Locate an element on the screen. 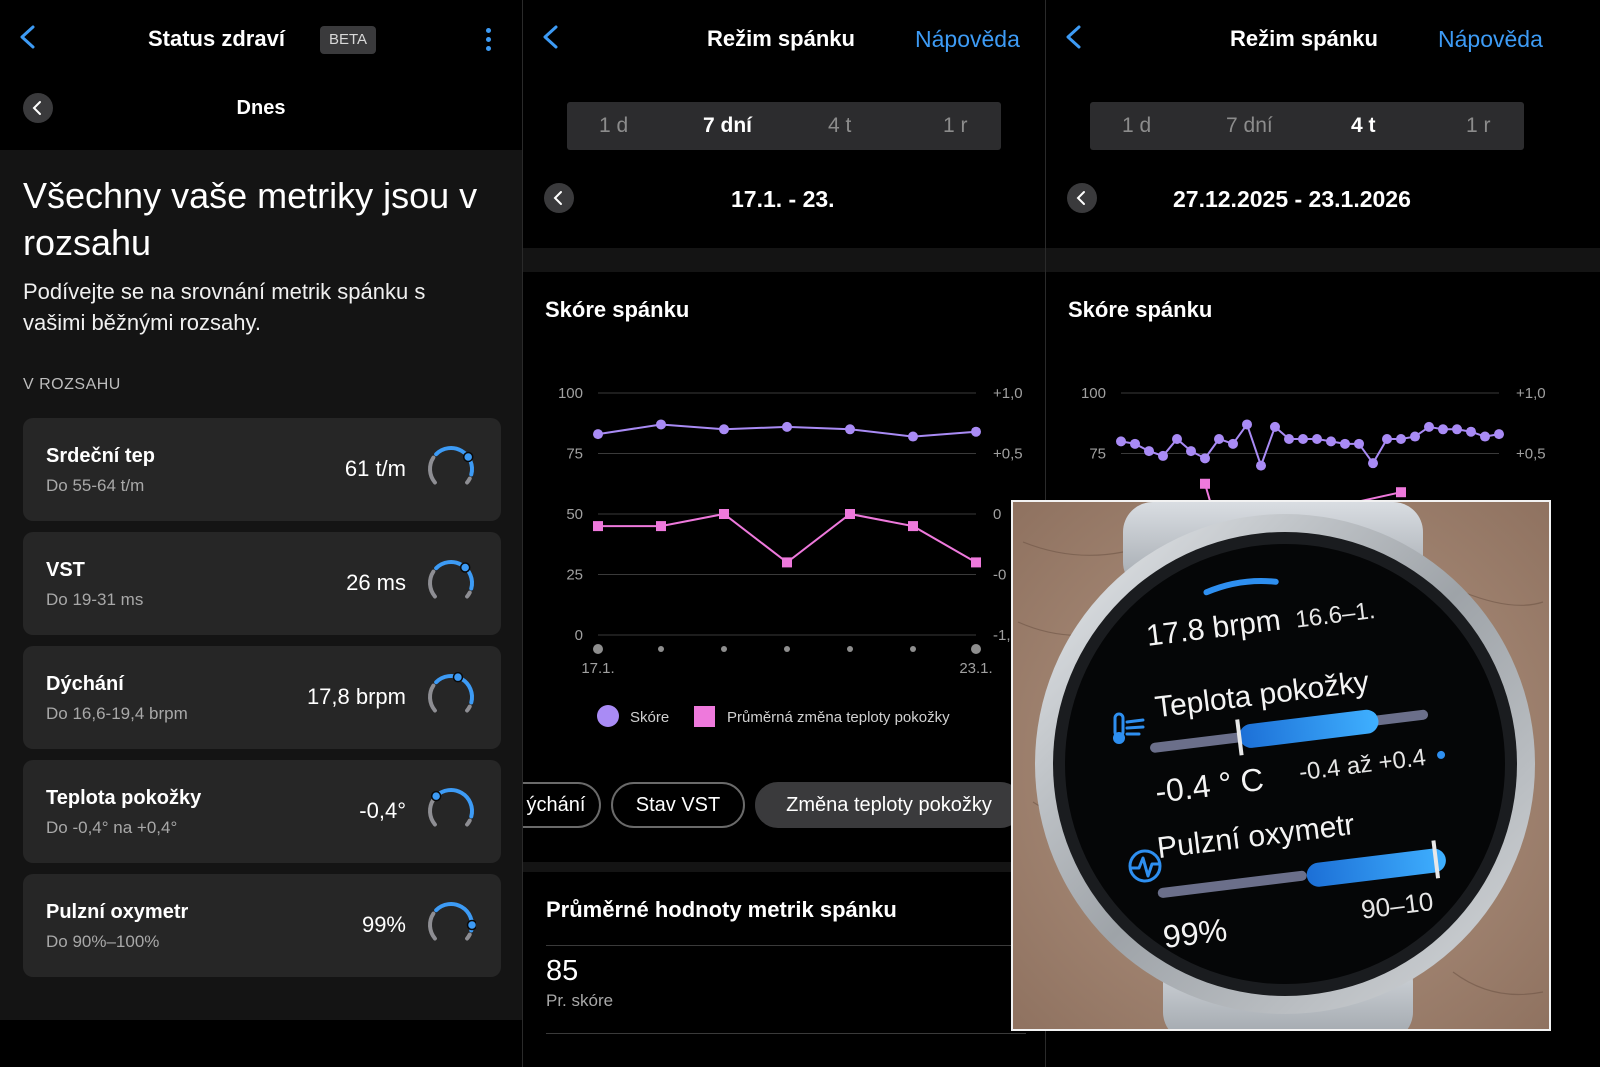 The width and height of the screenshot is (1600, 1067). metric-card-skin-temperature: Teplota pokožky Do -0,4° na +0,4° -0,4° is located at coordinates (262, 811).